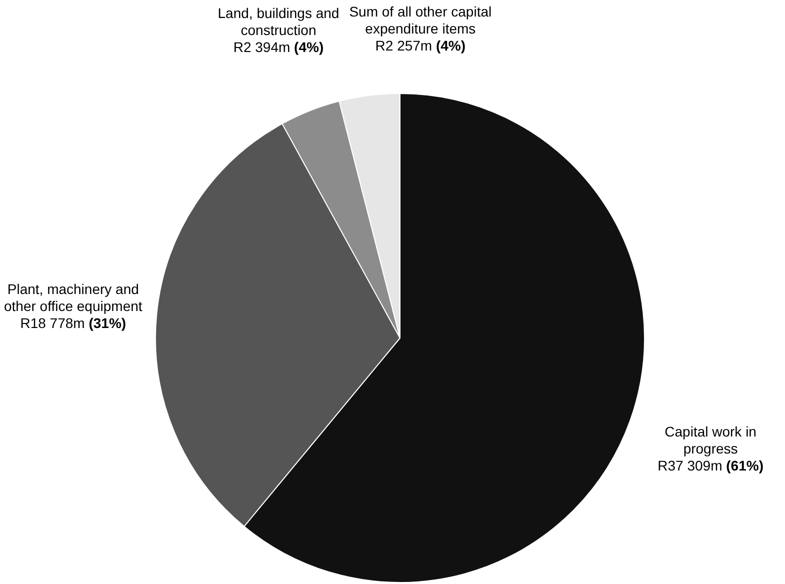 Image resolution: width=785 pixels, height=584 pixels. I want to click on slice-label: Land, buildings and construction, so click(279, 21).